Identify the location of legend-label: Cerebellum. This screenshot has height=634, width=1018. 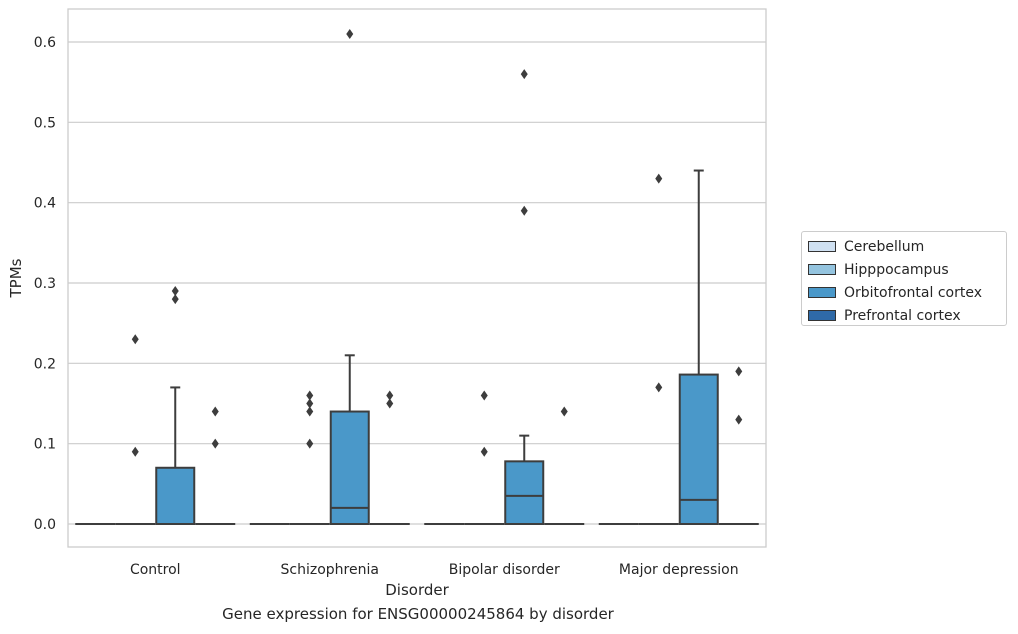
(884, 246).